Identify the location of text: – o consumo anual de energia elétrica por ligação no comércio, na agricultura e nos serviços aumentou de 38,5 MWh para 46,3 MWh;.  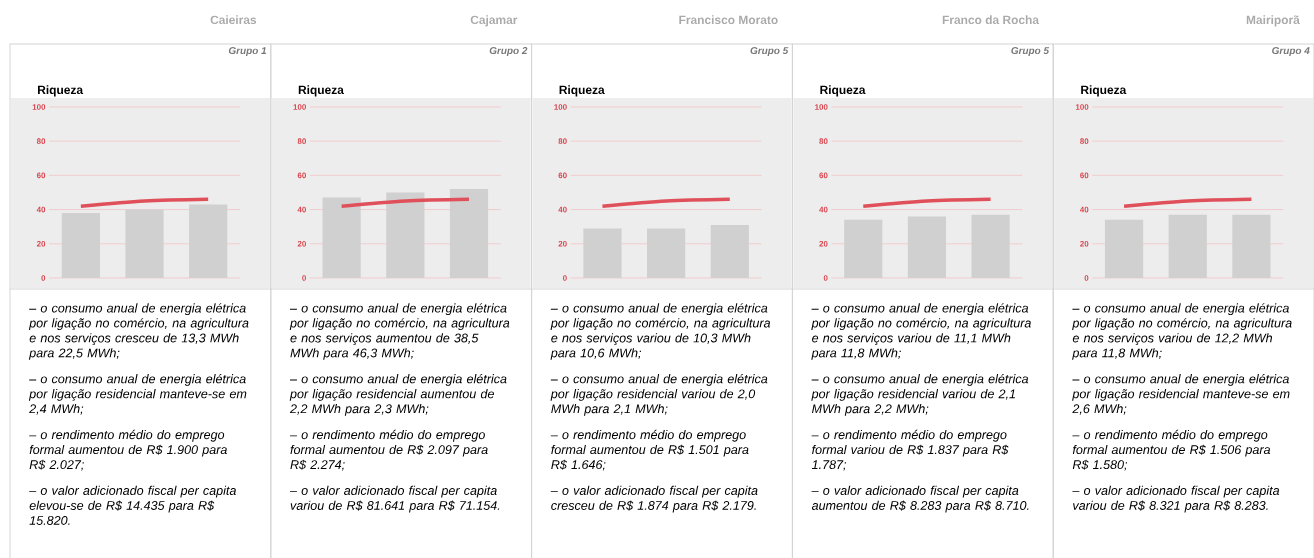
(399, 331).